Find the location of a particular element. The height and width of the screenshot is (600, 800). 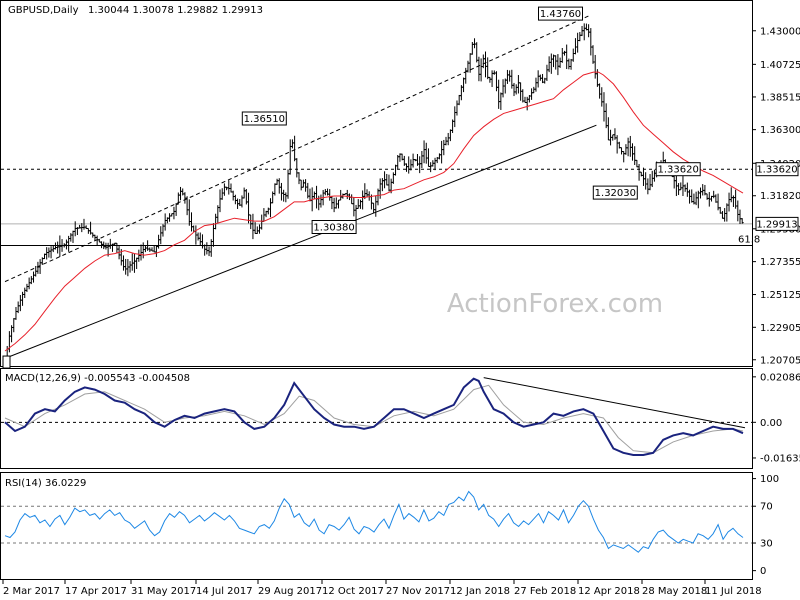

price-levels is located at coordinates (376, 207).